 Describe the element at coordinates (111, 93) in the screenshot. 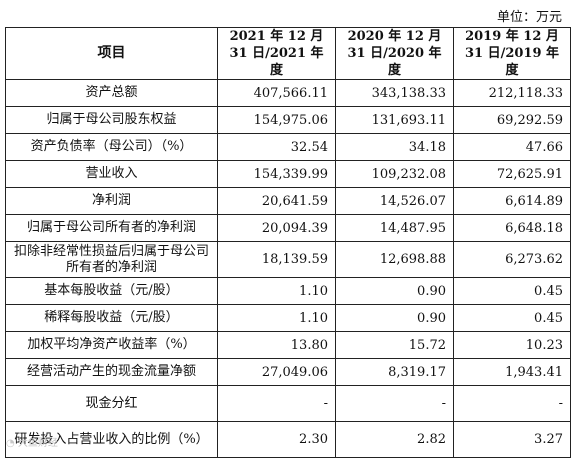

I see `row-label: 资产总额` at that location.